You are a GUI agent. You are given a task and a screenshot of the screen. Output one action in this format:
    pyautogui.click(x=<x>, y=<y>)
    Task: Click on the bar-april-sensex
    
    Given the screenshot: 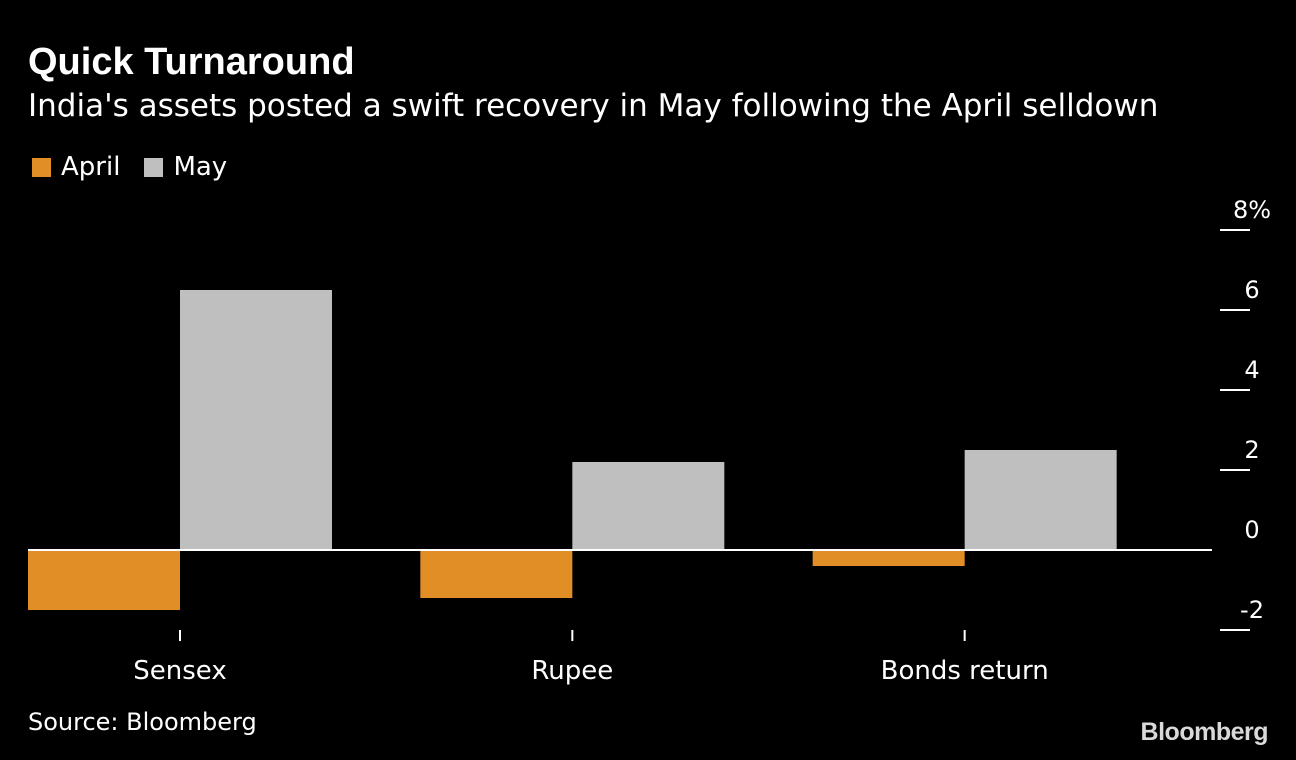 What is the action you would take?
    pyautogui.click(x=104, y=580)
    